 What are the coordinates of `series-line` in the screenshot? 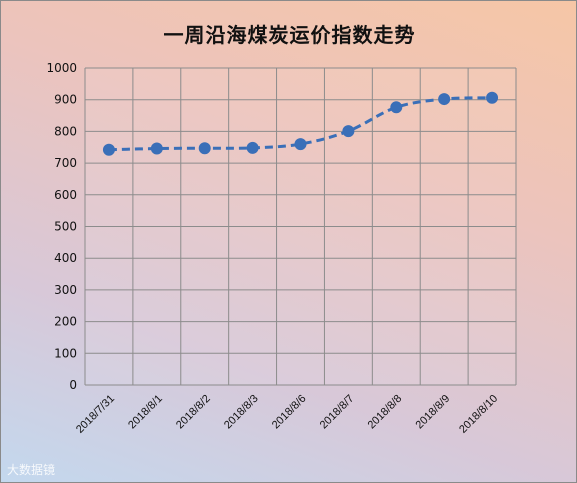 It's located at (300, 124).